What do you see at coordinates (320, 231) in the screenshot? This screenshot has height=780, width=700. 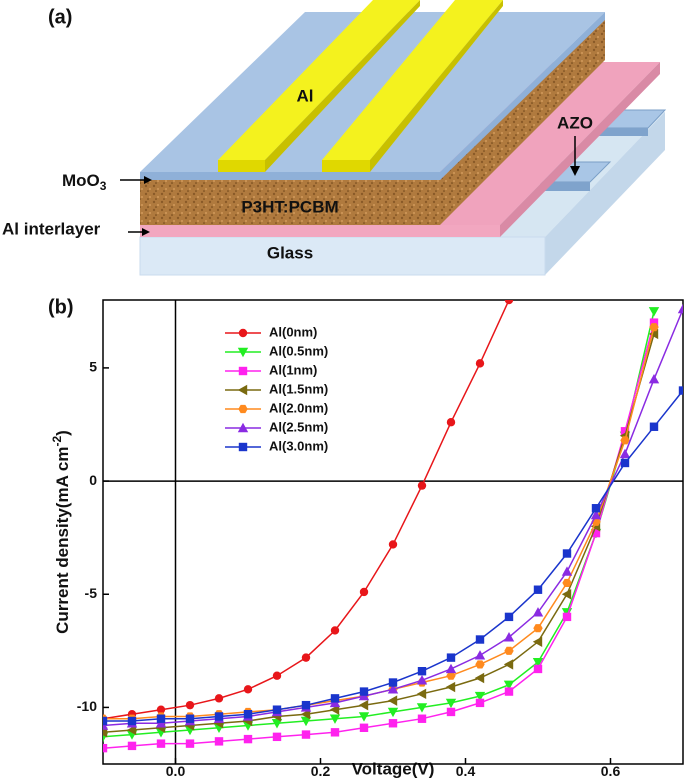 I see `azo-front` at bounding box center [320, 231].